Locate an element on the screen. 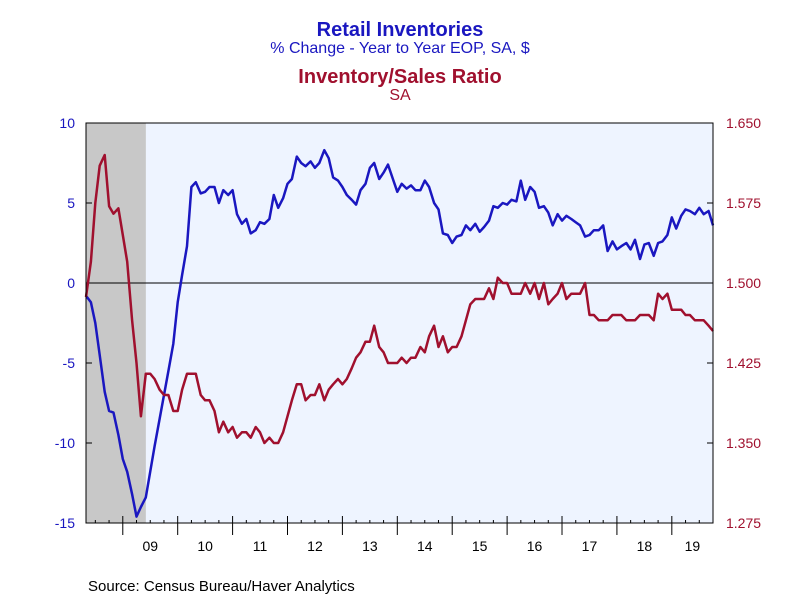  left-axis-tick-label: -5 is located at coordinates (69, 363).